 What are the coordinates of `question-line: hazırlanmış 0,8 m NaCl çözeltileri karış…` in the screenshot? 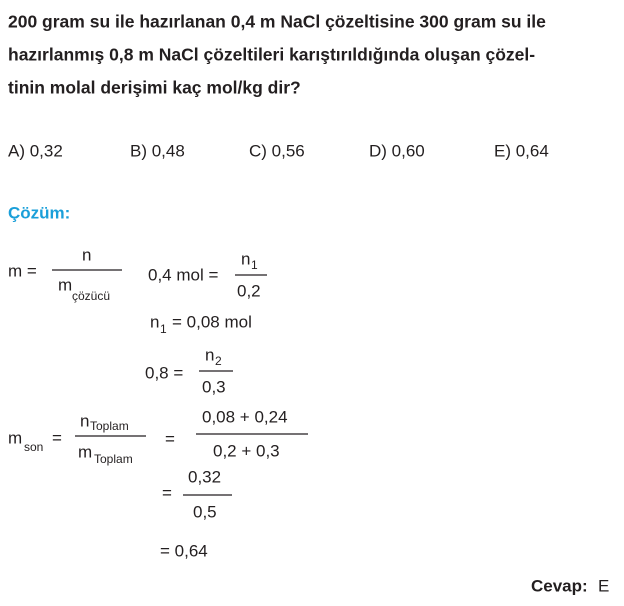 It's located at (271, 55).